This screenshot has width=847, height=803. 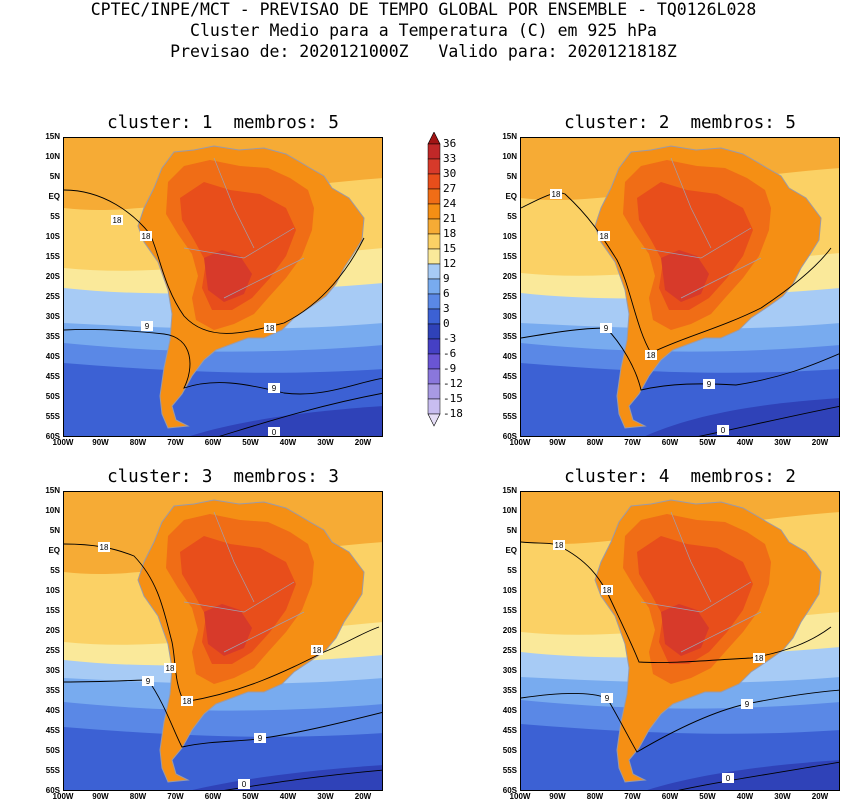 I want to click on longitude-label: 50W, so click(x=250, y=796).